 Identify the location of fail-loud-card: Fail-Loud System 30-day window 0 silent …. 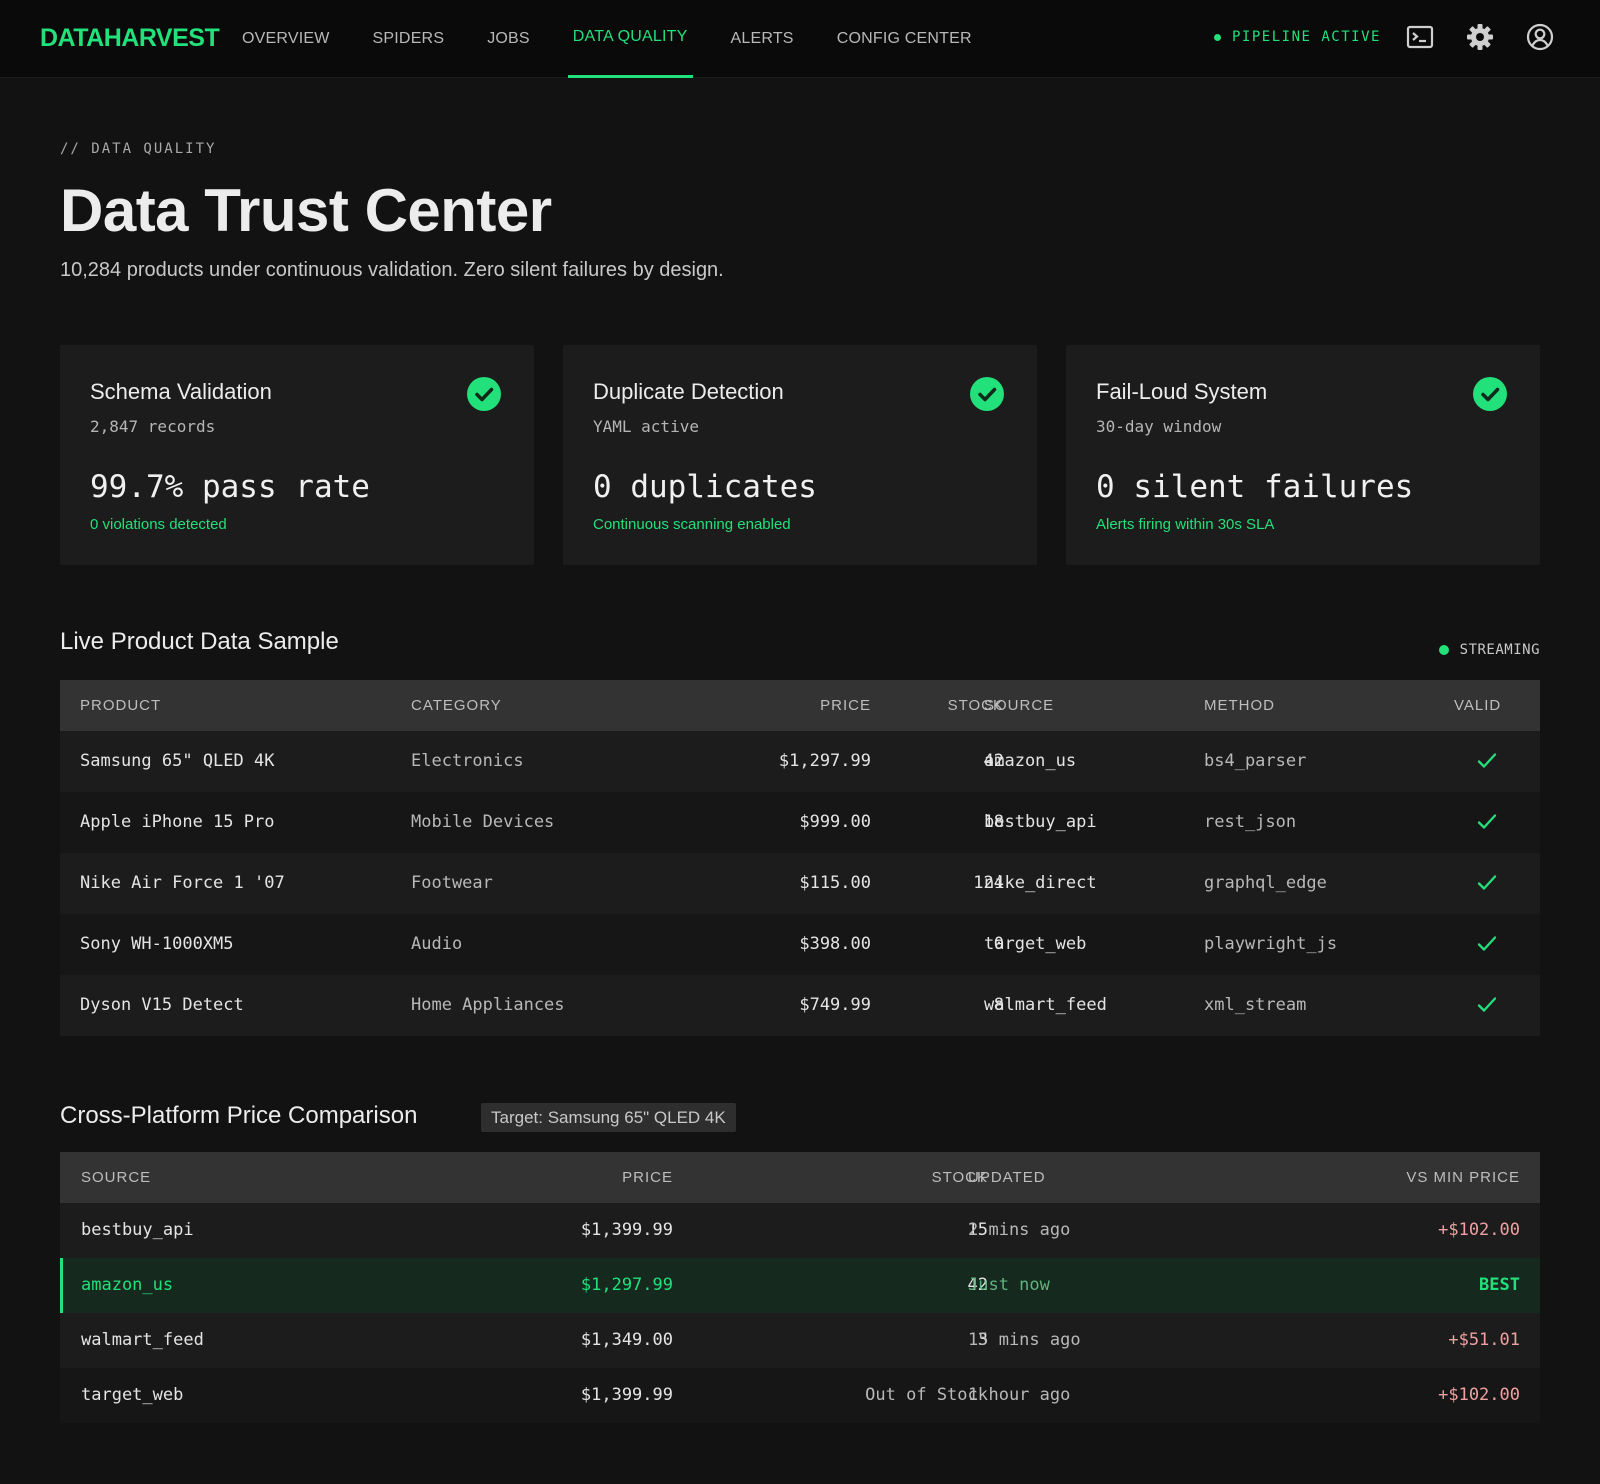
(1303, 455).